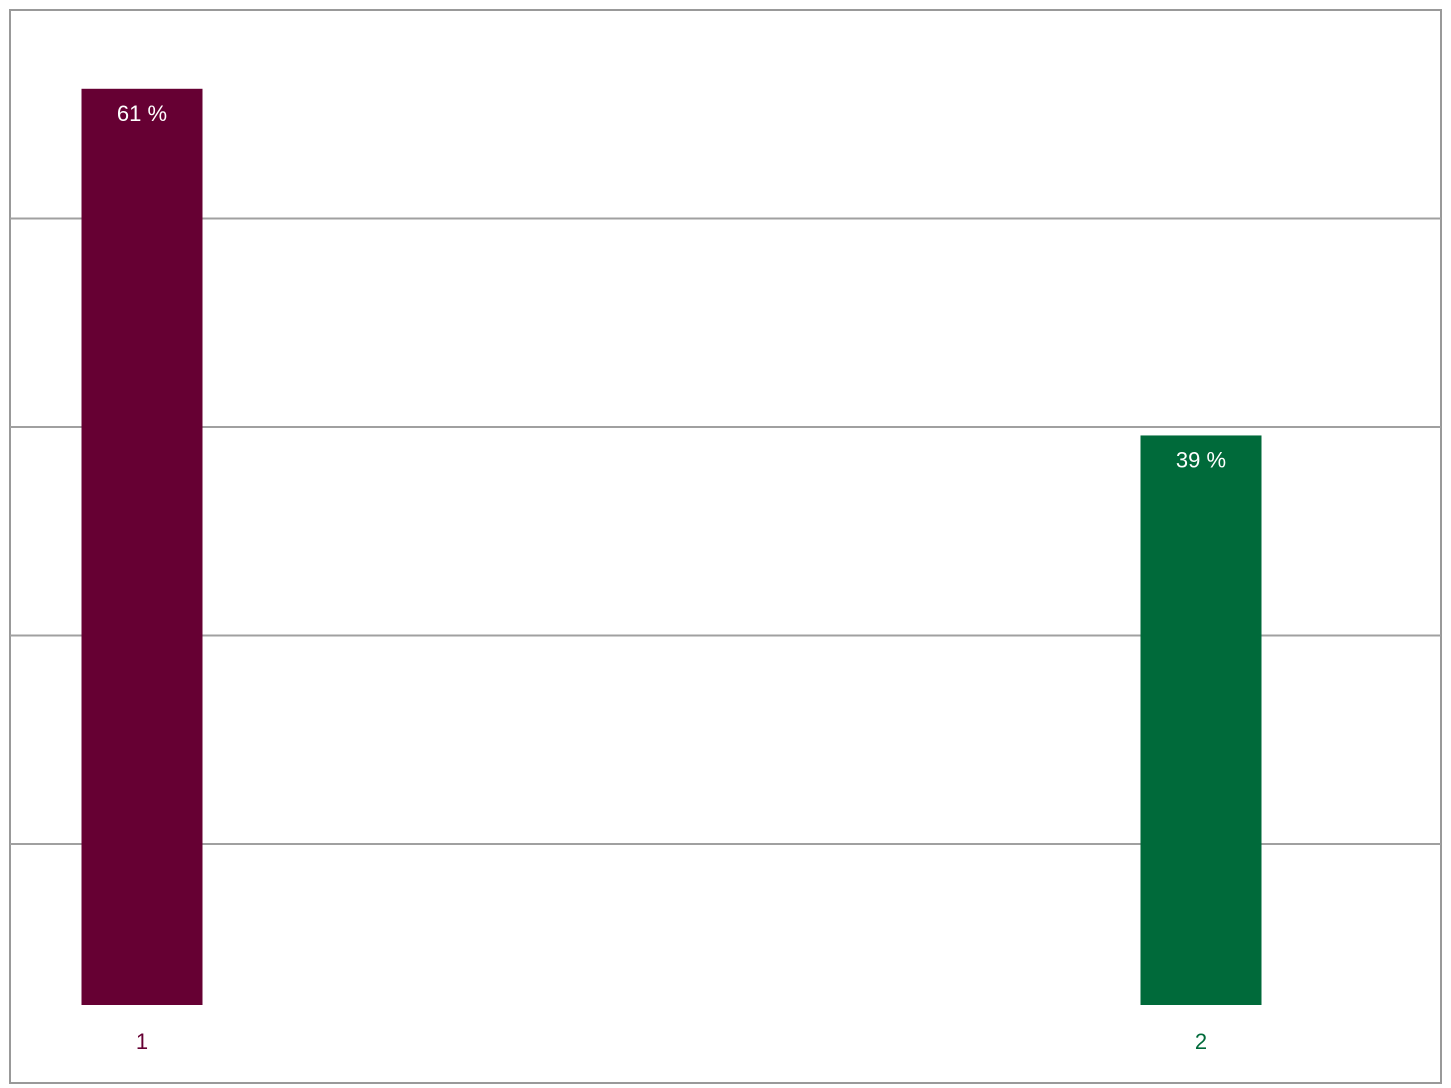 This screenshot has width=1451, height=1088. Describe the element at coordinates (1201, 1041) in the screenshot. I see `category-label: 2` at that location.